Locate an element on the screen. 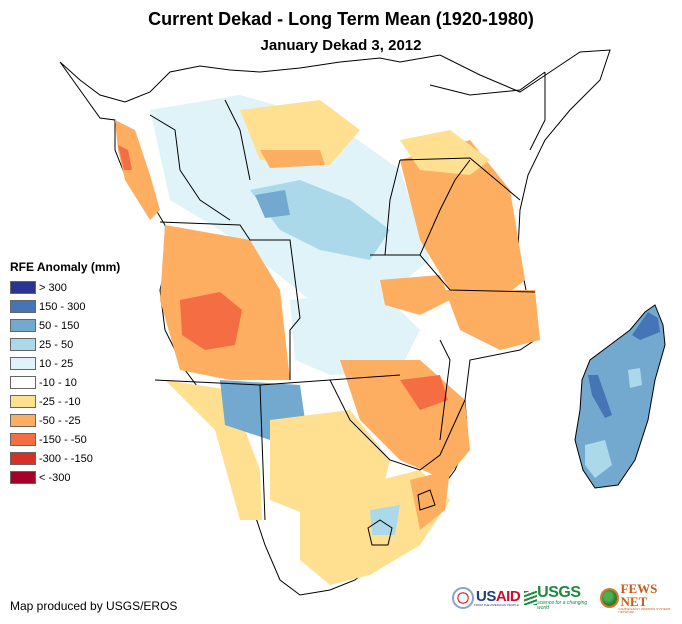 Image resolution: width=682 pixels, height=624 pixels. patch-sa-orange is located at coordinates (430, 500).